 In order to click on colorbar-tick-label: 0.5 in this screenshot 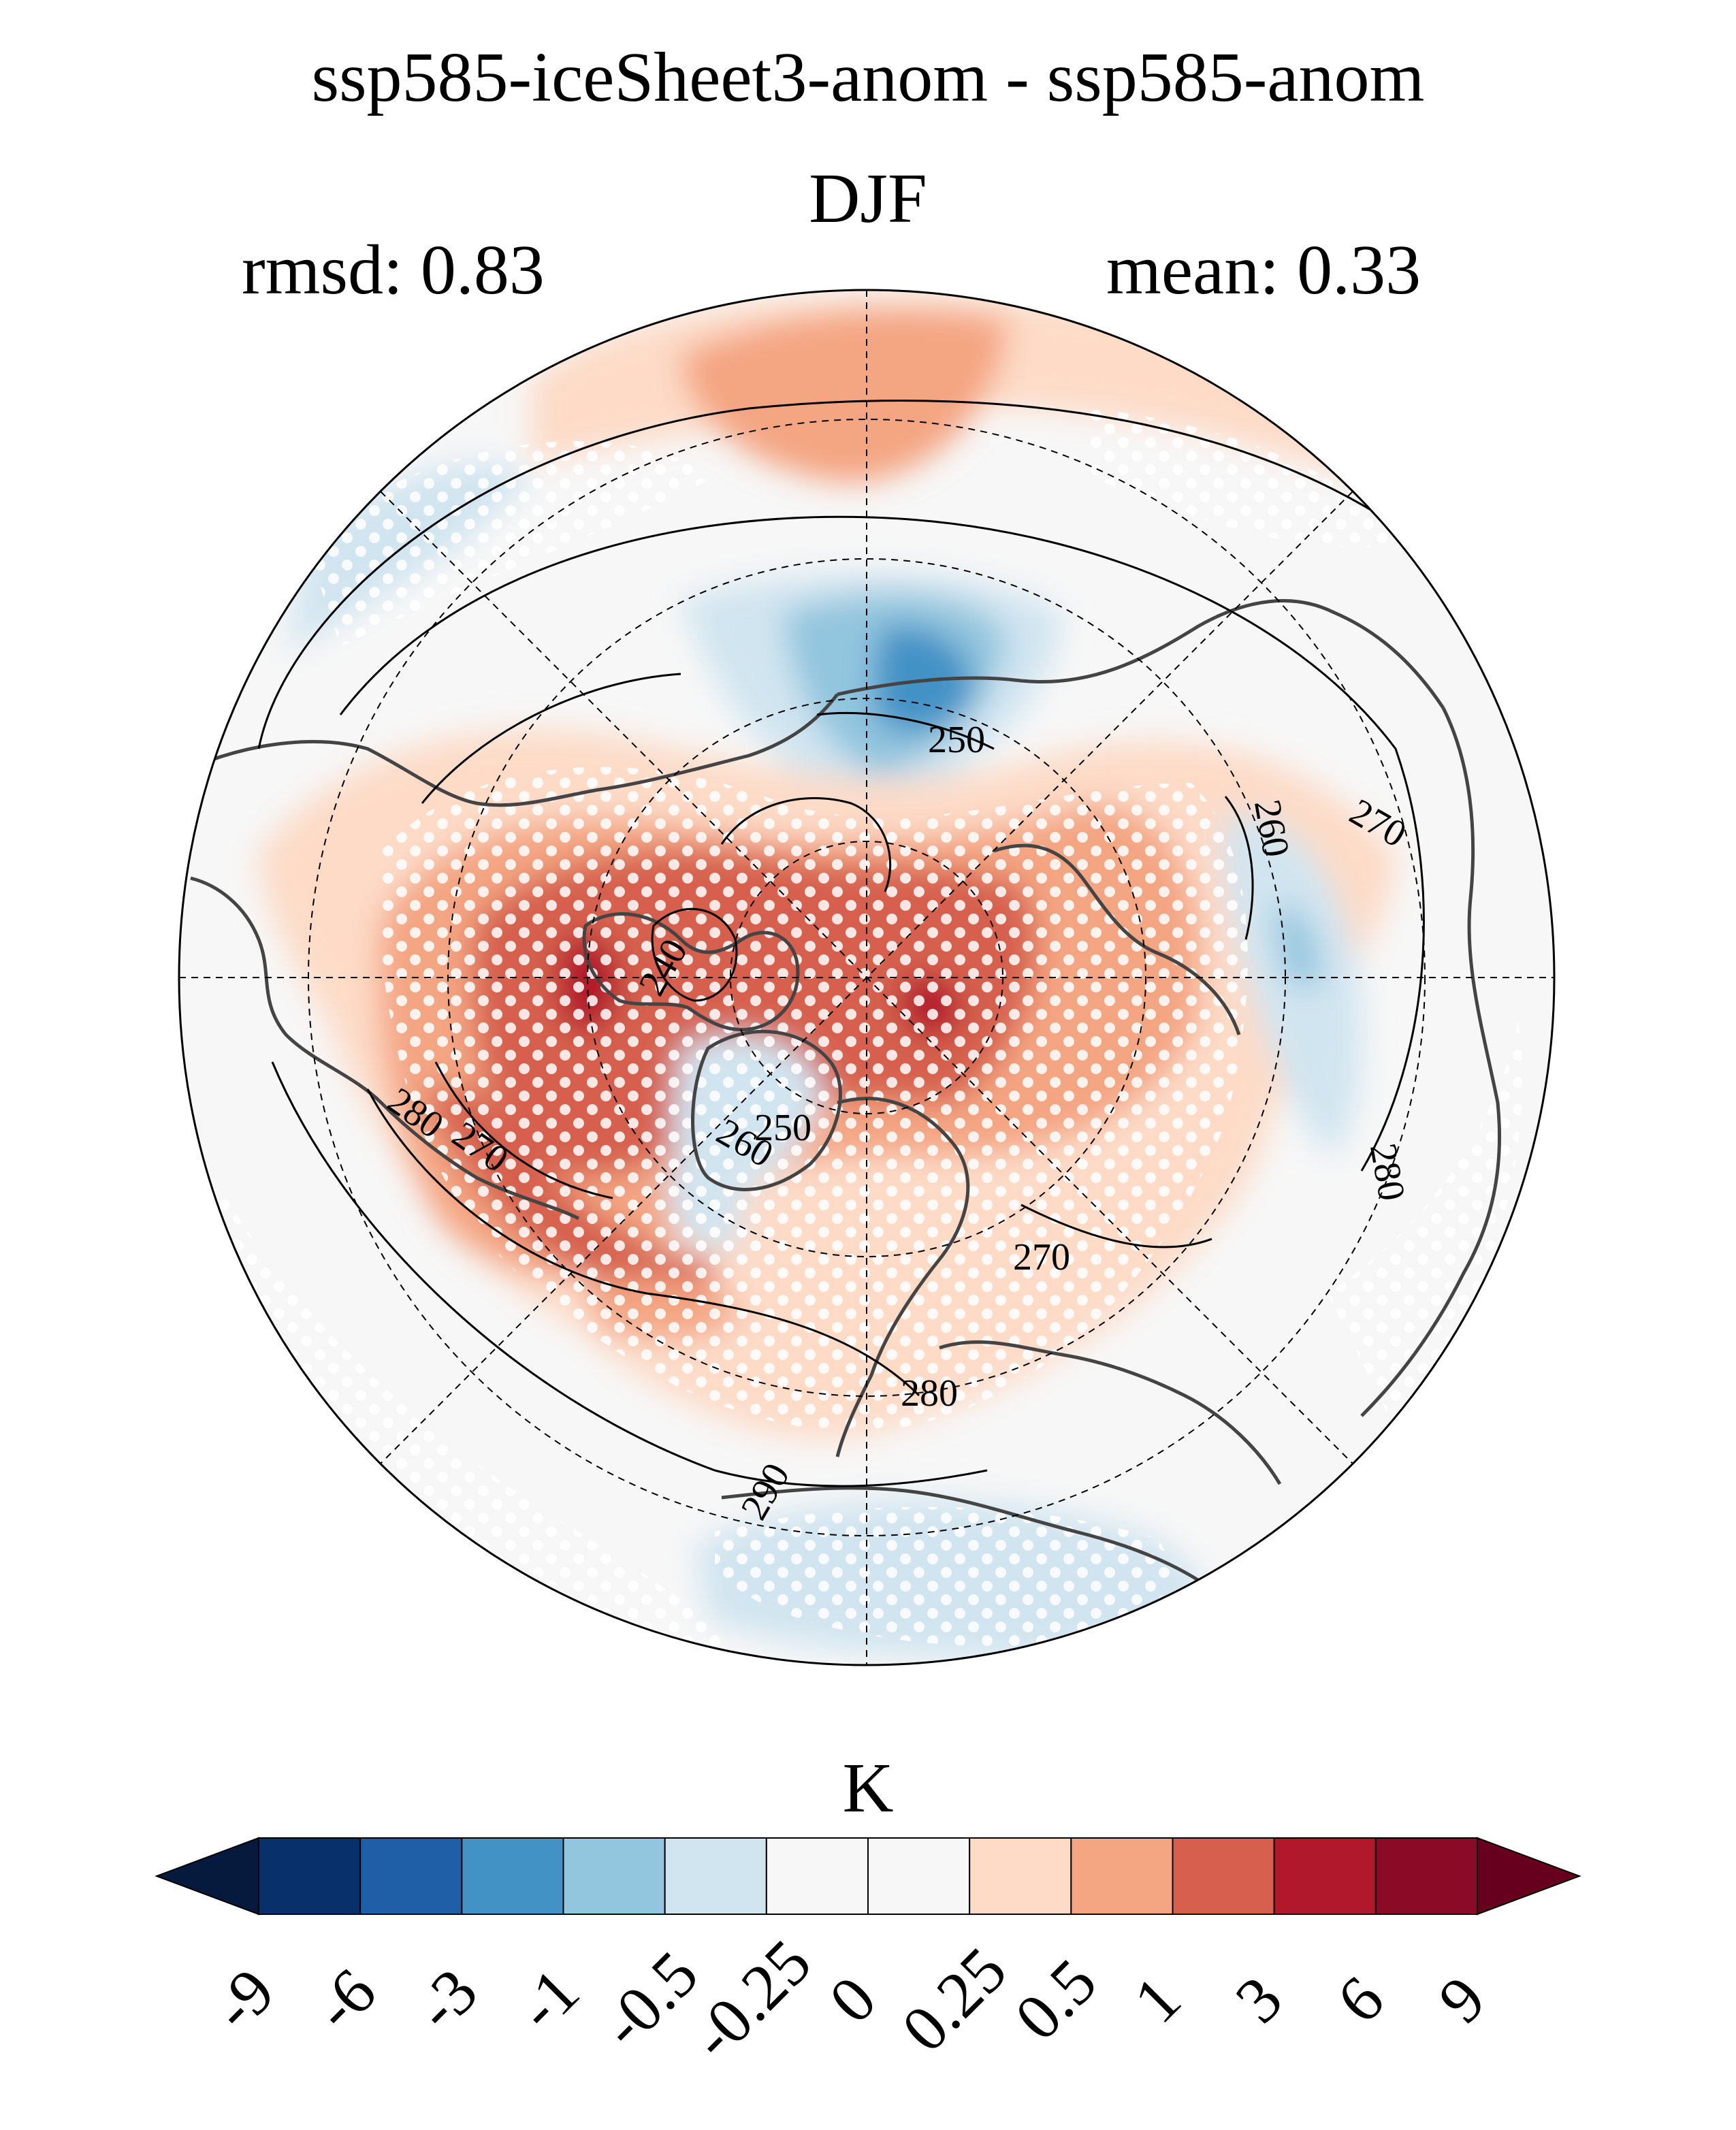, I will do `click(1055, 1999)`.